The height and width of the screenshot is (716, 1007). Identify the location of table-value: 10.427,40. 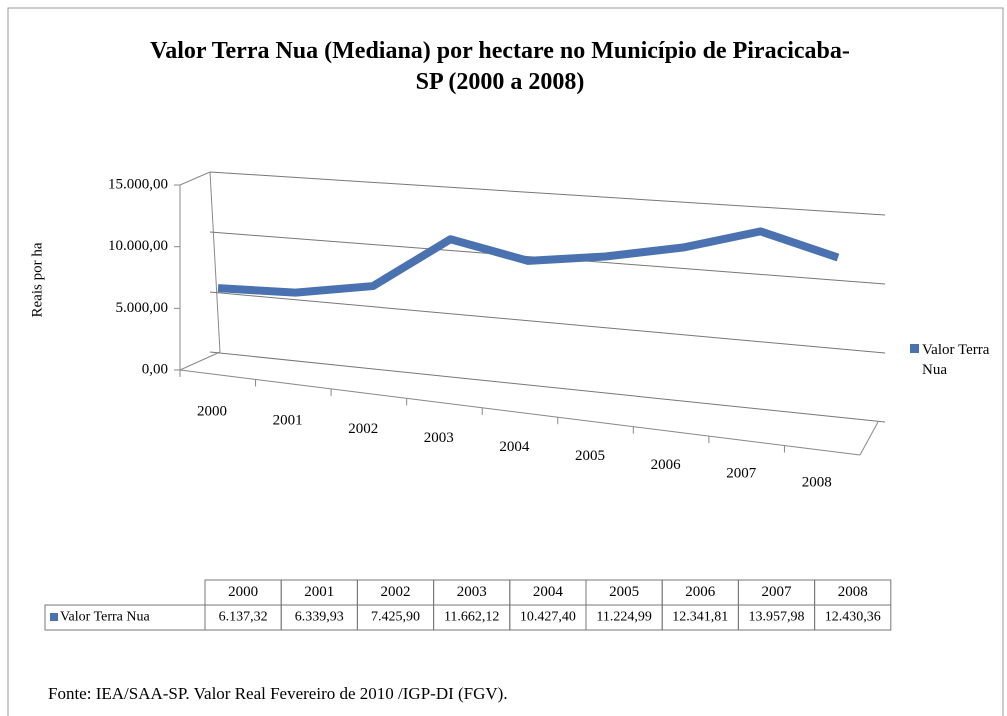
(548, 617).